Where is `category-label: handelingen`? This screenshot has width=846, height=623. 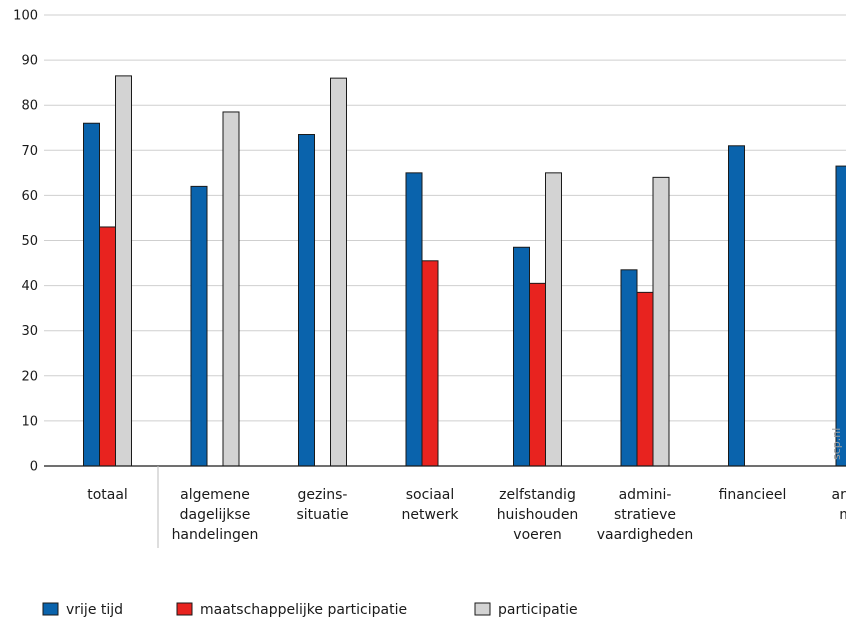 category-label: handelingen is located at coordinates (215, 535).